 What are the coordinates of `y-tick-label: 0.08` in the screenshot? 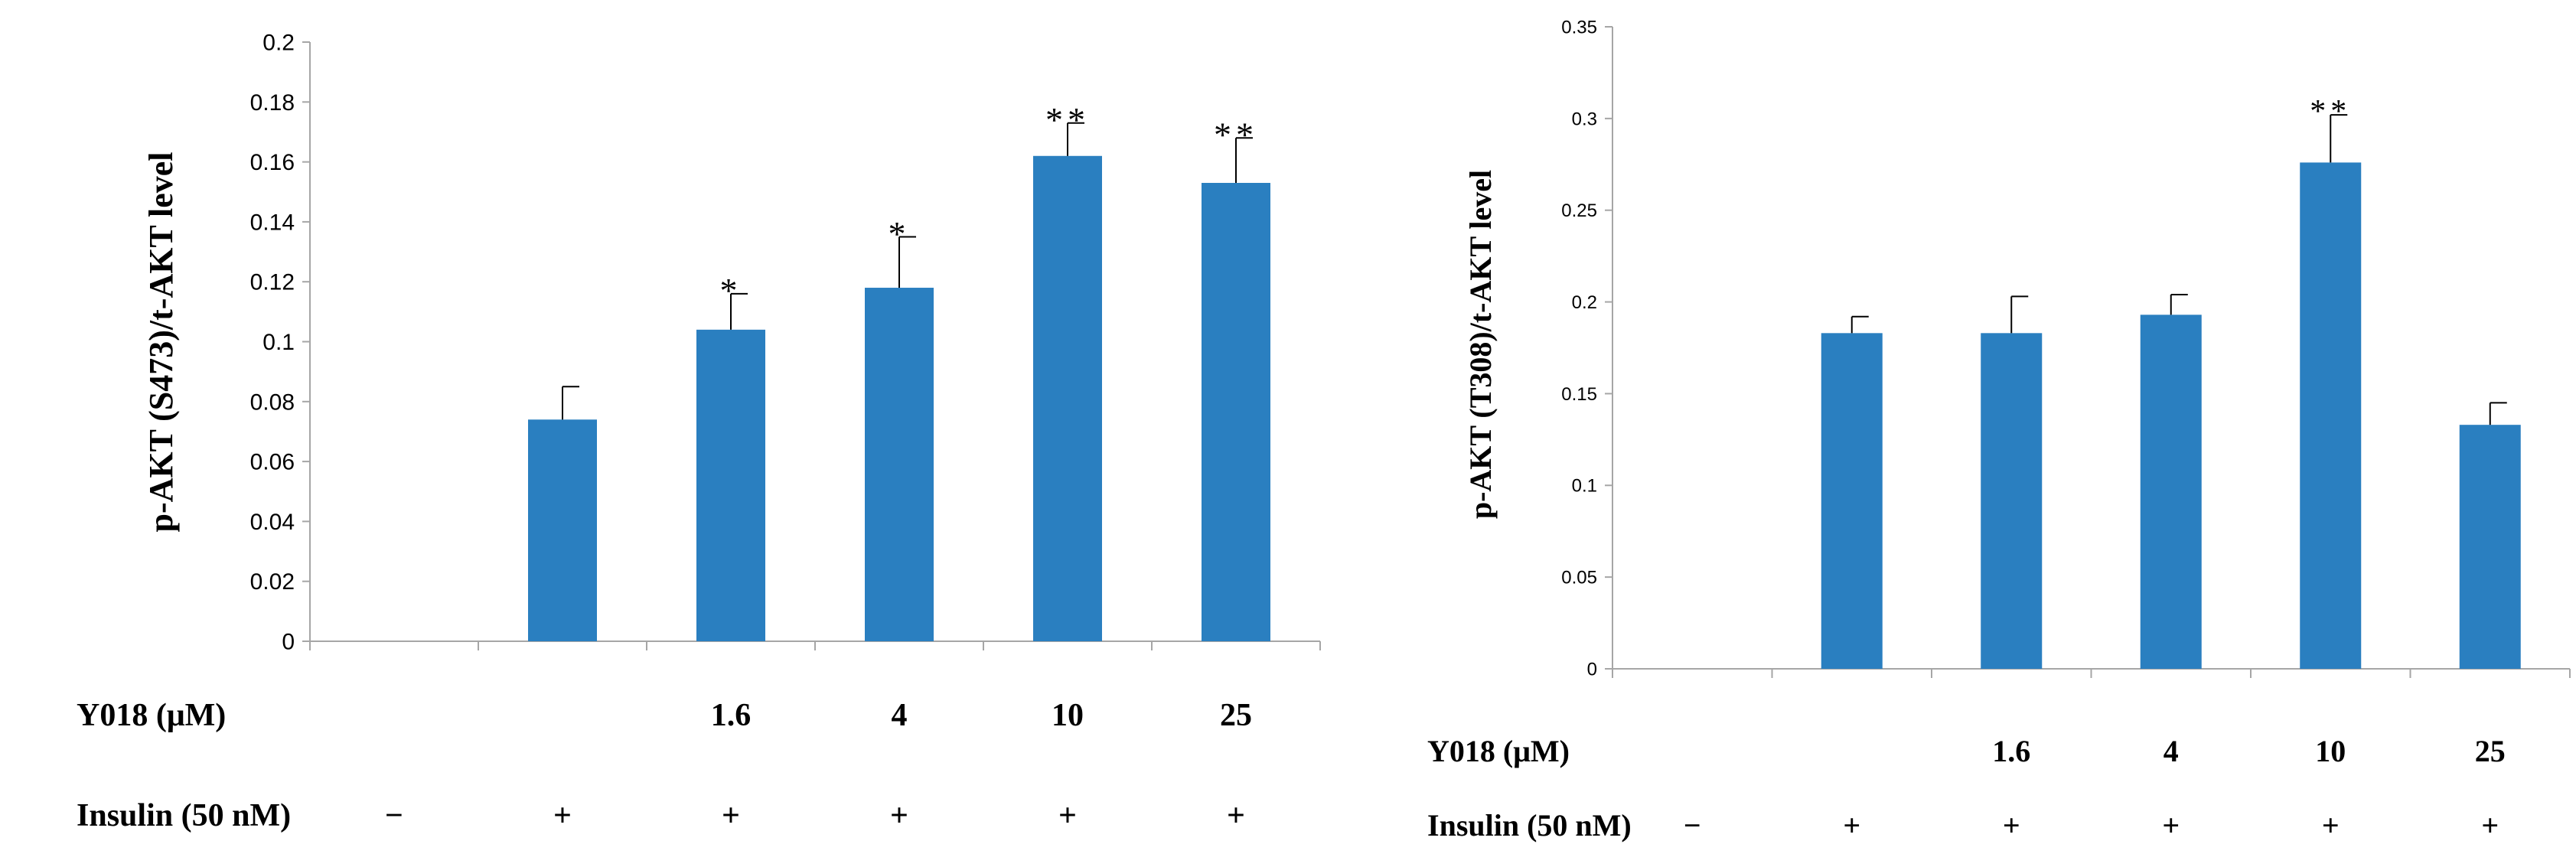 It's located at (272, 402).